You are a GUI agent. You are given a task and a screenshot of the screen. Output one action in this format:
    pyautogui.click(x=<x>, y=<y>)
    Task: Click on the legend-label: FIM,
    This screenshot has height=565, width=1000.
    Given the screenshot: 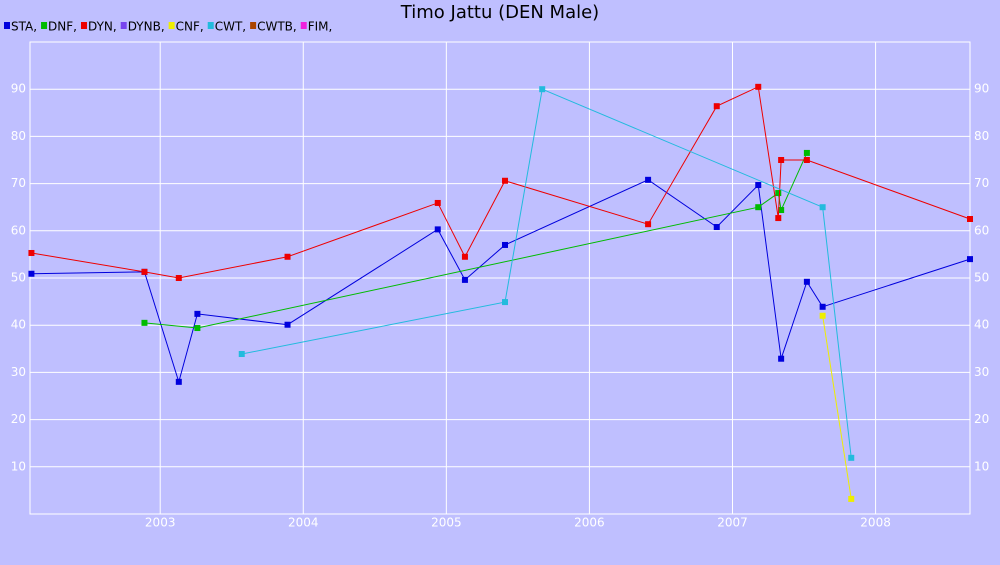 What is the action you would take?
    pyautogui.click(x=320, y=27)
    